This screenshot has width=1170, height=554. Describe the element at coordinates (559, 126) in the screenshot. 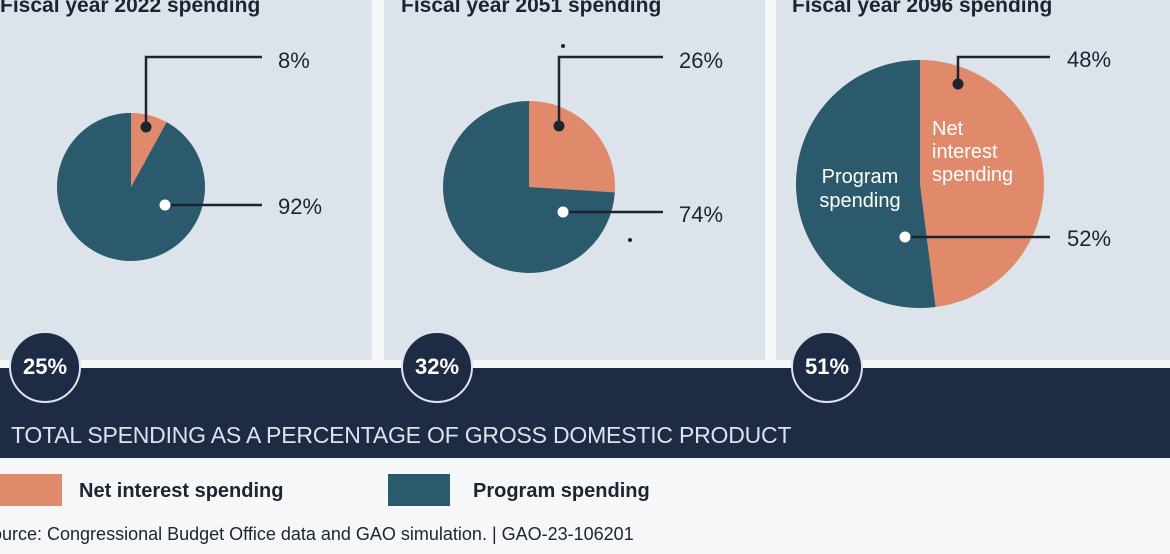

I see `callout-dot-net-interest-2051` at that location.